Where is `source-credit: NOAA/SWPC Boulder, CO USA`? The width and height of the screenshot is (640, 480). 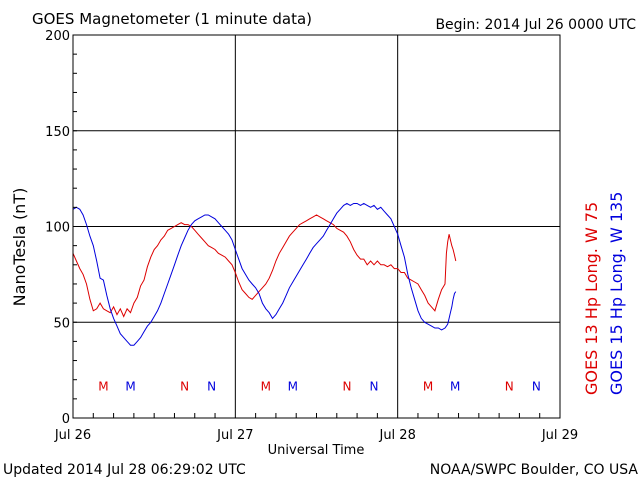 source-credit: NOAA/SWPC Boulder, CO USA is located at coordinates (534, 470).